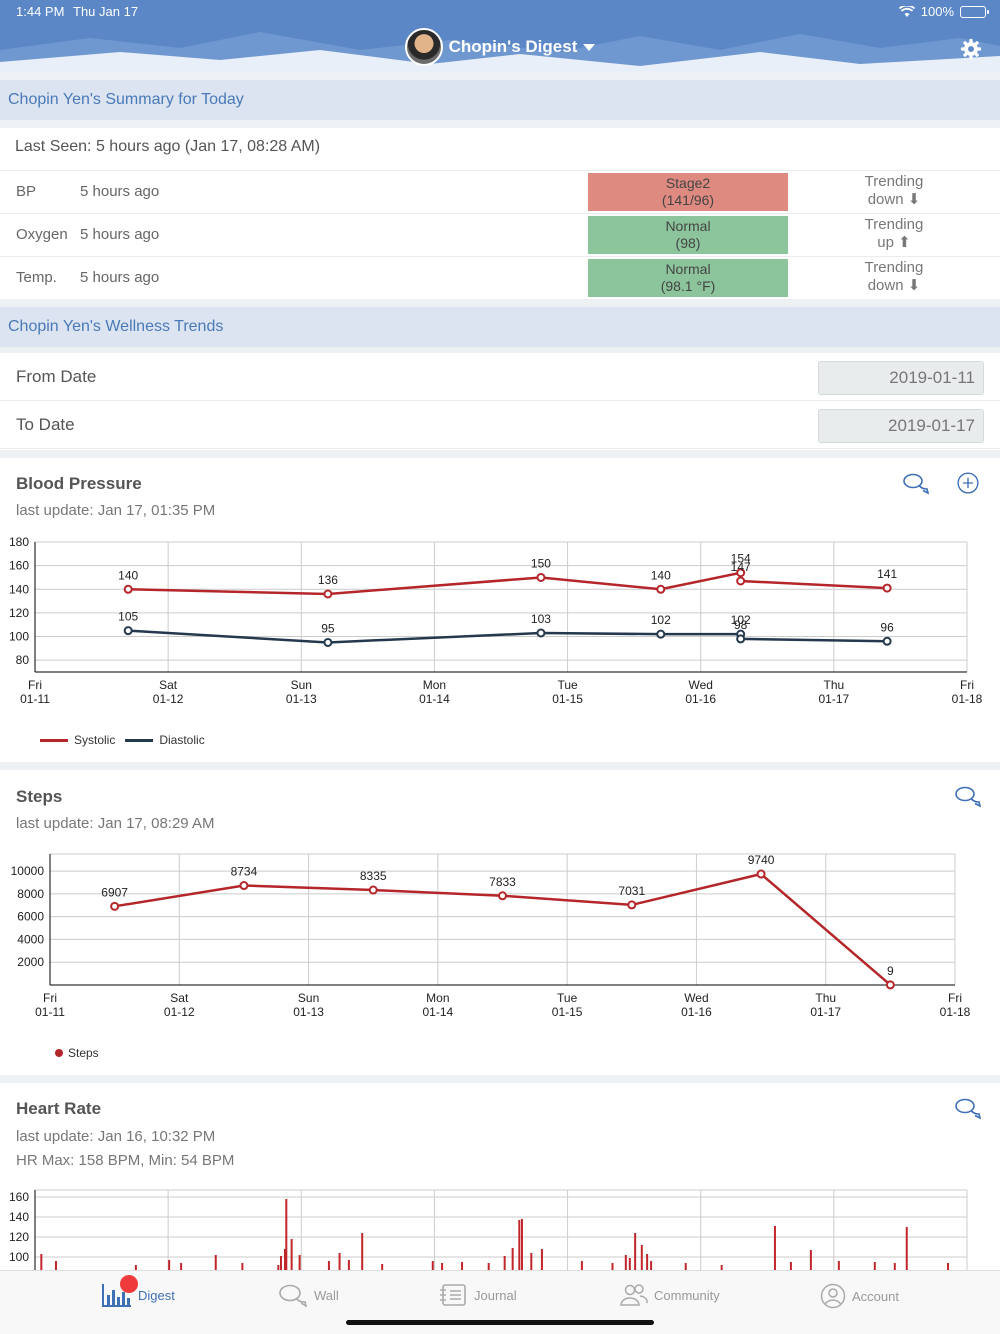 This screenshot has width=1000, height=1334. Describe the element at coordinates (500, 100) in the screenshot. I see `summary-header: Chopin Yen's Summary for Today` at that location.